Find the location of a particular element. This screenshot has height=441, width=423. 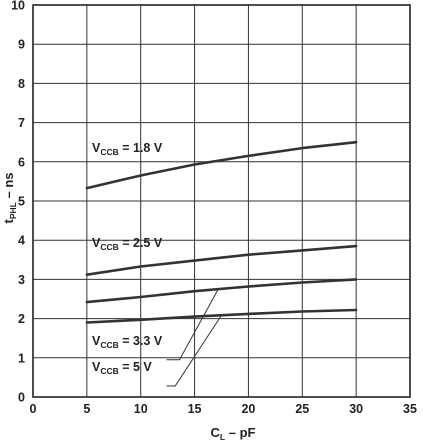

x-tick-label: 10 is located at coordinates (141, 409).